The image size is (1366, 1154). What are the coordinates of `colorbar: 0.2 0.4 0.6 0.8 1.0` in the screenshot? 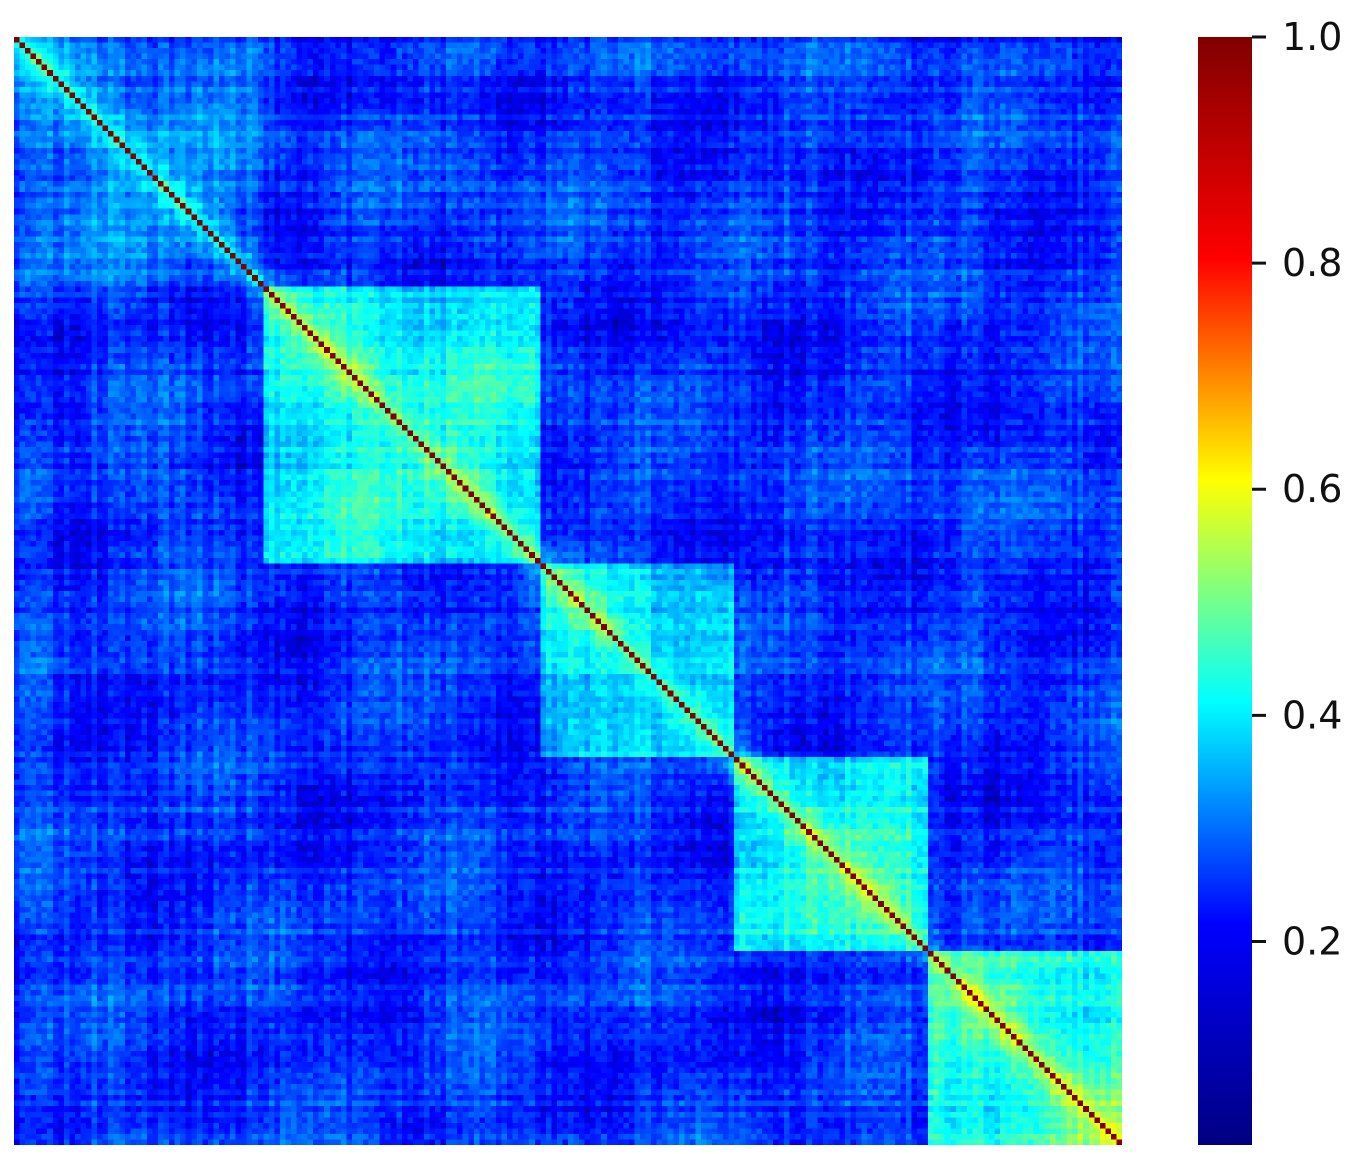 It's located at (1270, 580).